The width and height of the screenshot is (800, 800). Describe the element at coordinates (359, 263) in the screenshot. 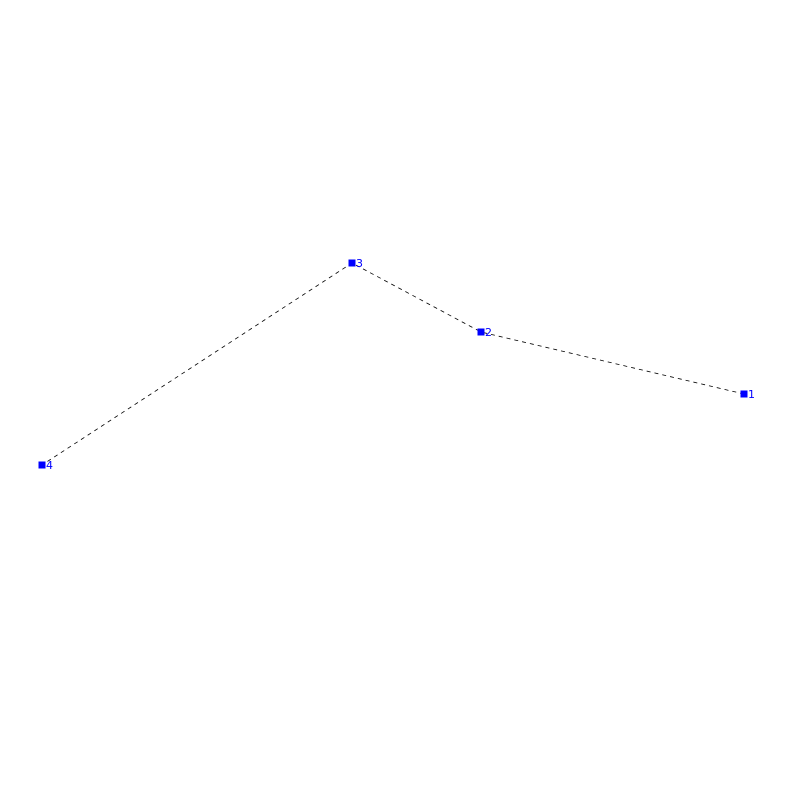

I see `node-label-3: 3` at that location.